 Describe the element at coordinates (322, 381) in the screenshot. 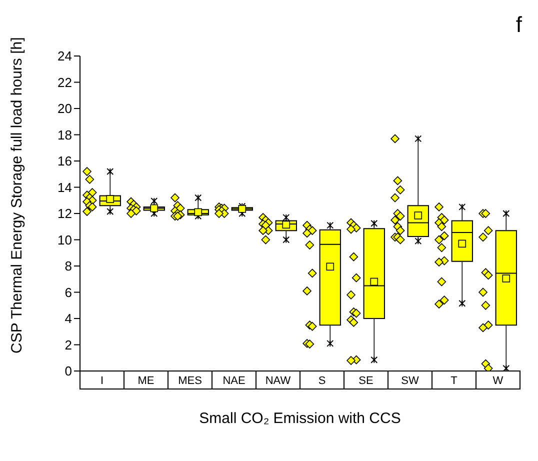

I see `x-tick-label: S` at that location.